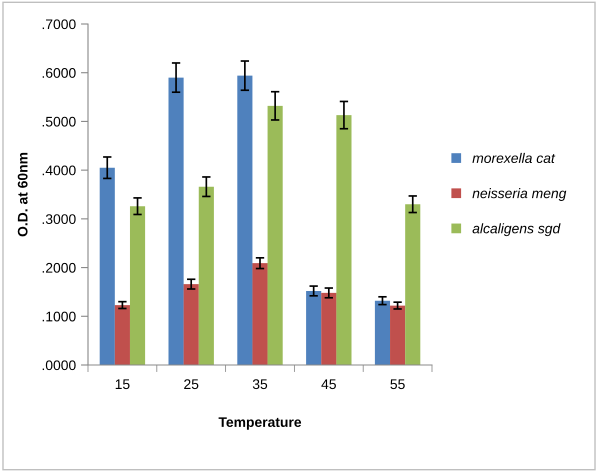 The image size is (598, 472). I want to click on y-tick-label: .0000, so click(59, 365).